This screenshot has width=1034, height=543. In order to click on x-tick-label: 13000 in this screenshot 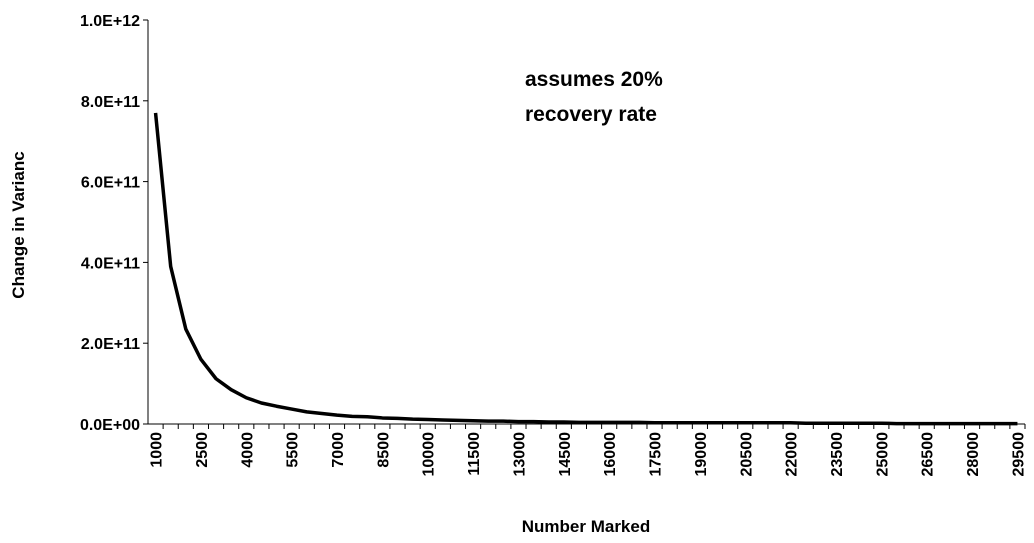, I will do `click(519, 454)`.